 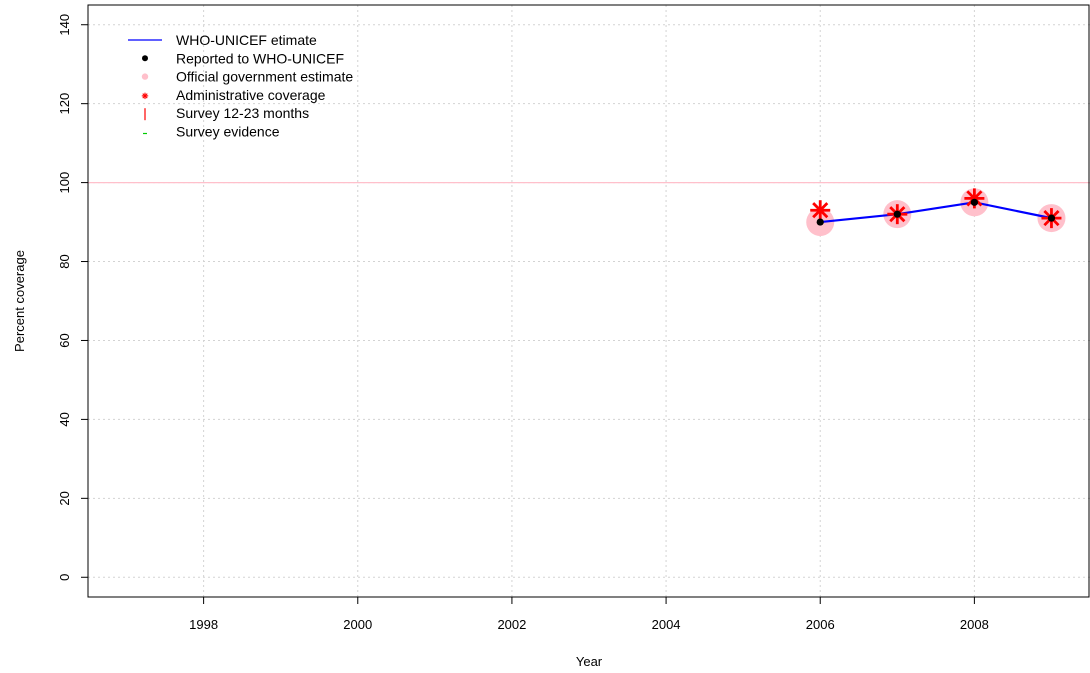 I want to click on x-tick-label: 2008, so click(x=974, y=624).